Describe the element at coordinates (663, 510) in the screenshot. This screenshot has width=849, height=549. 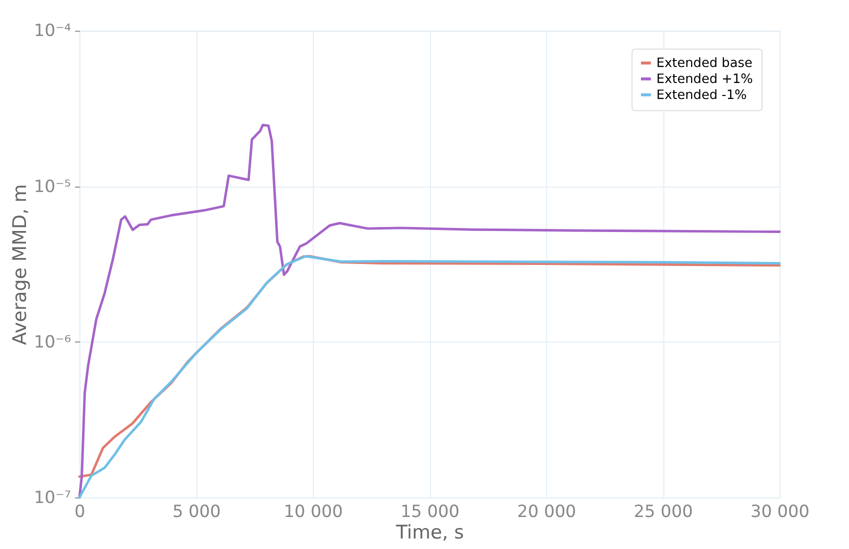
I see `x-tick-label: 25 000` at that location.